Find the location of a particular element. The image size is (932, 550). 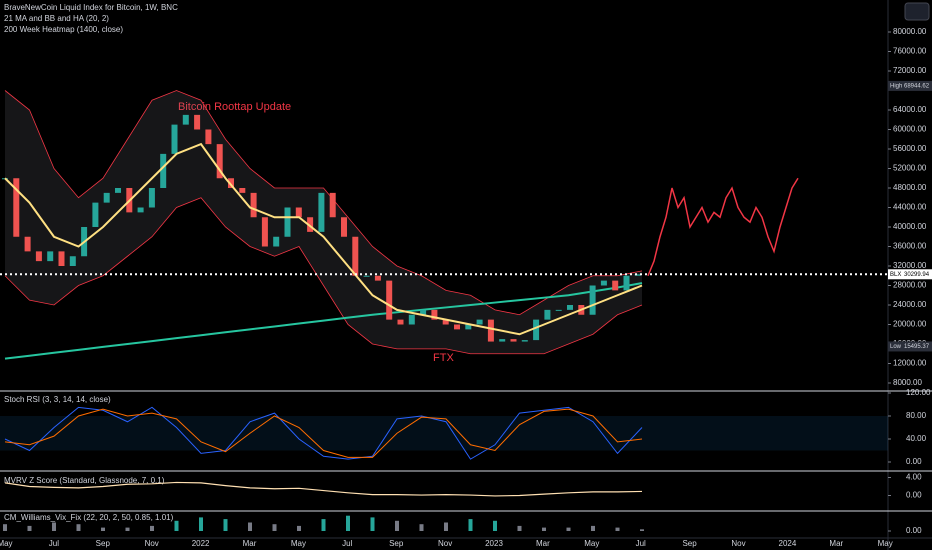

pane-title: Stoch RSI (3, 3, 14, 14, close) is located at coordinates (57, 399).